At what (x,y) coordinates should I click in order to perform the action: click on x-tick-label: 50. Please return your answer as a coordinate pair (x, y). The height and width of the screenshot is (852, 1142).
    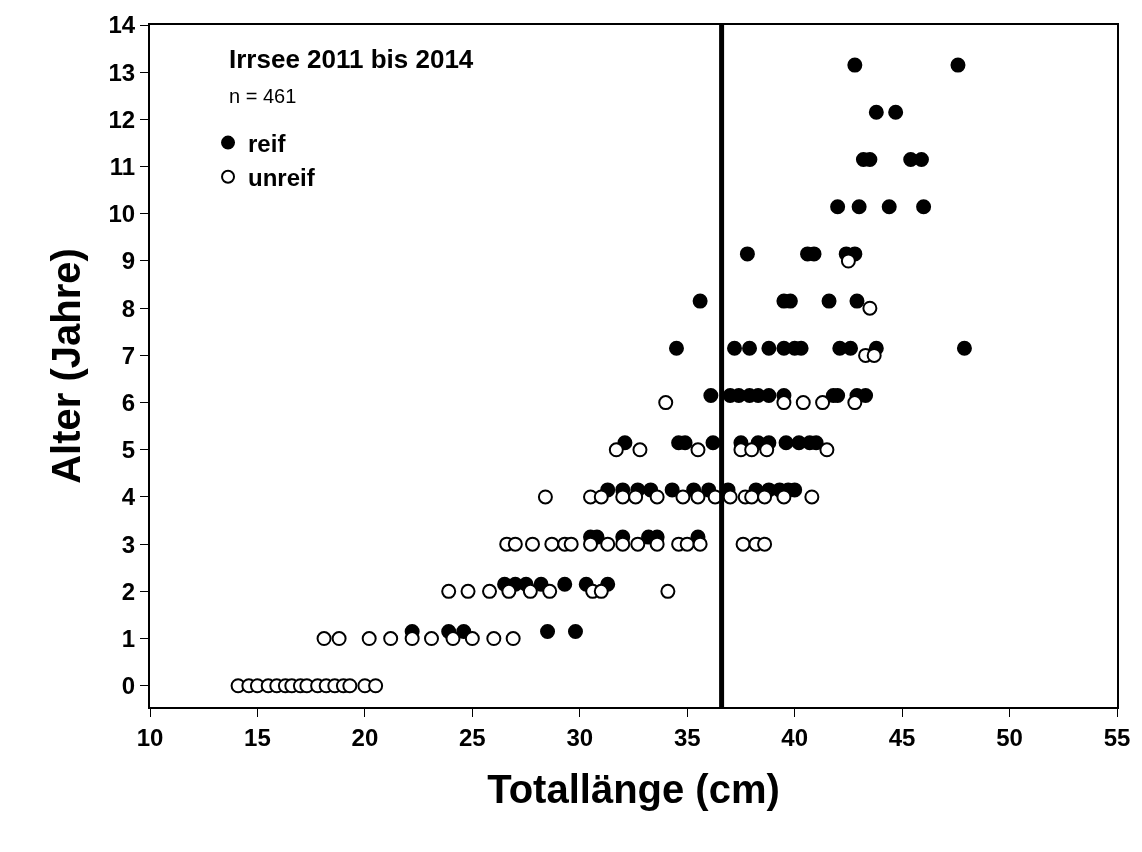
    Looking at the image, I should click on (1009, 737).